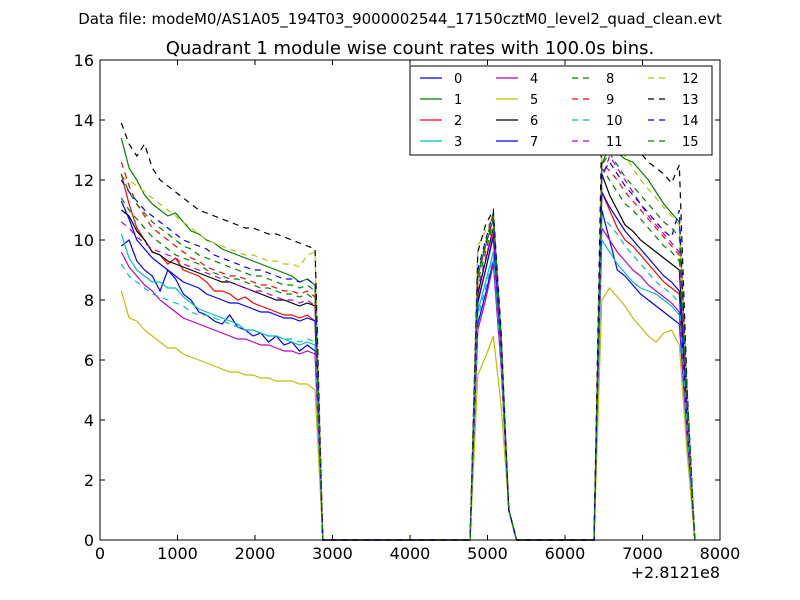 Image resolution: width=800 pixels, height=600 pixels. I want to click on legend-label-8: 8, so click(610, 79).